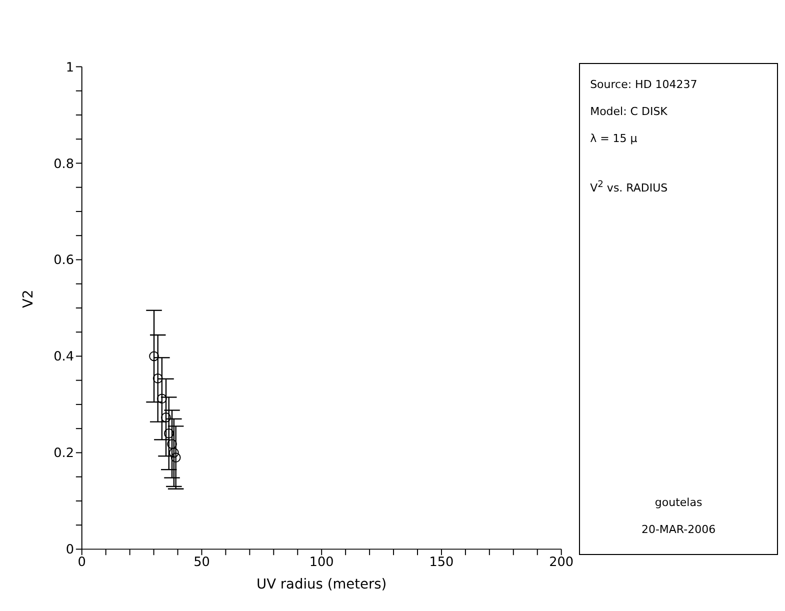  I want to click on x-axis-title: UV radius (meters), so click(321, 584).